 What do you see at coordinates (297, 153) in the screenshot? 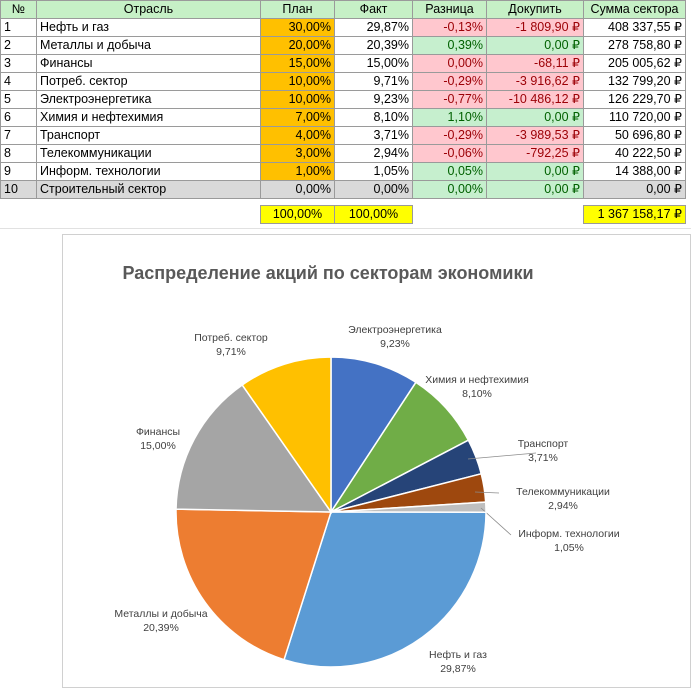
I see `cell-plan: 3,00%` at bounding box center [297, 153].